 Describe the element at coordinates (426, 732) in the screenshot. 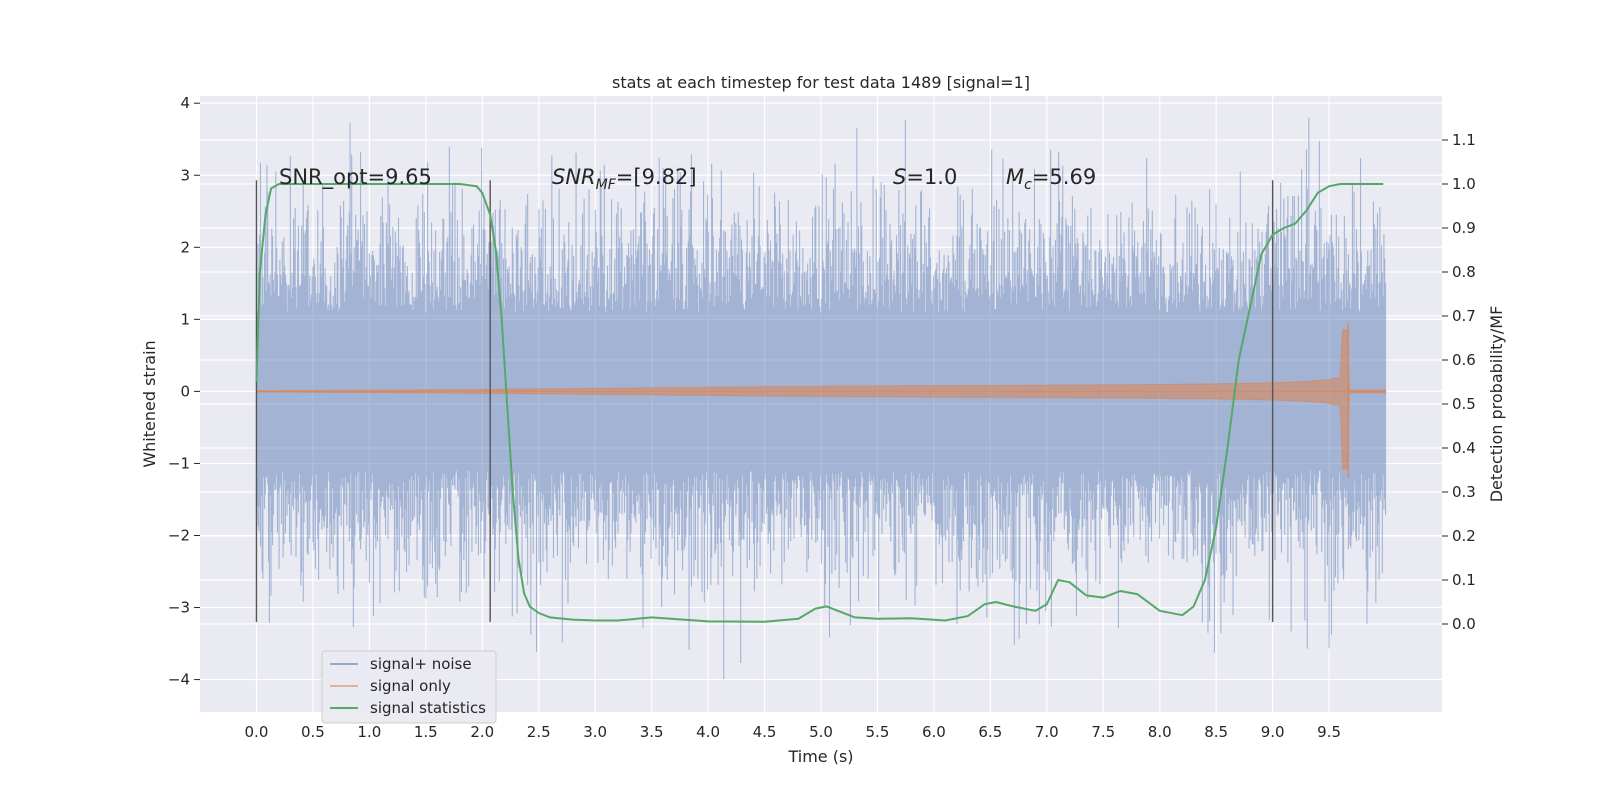

I see `x-tick-label: 1.5` at that location.